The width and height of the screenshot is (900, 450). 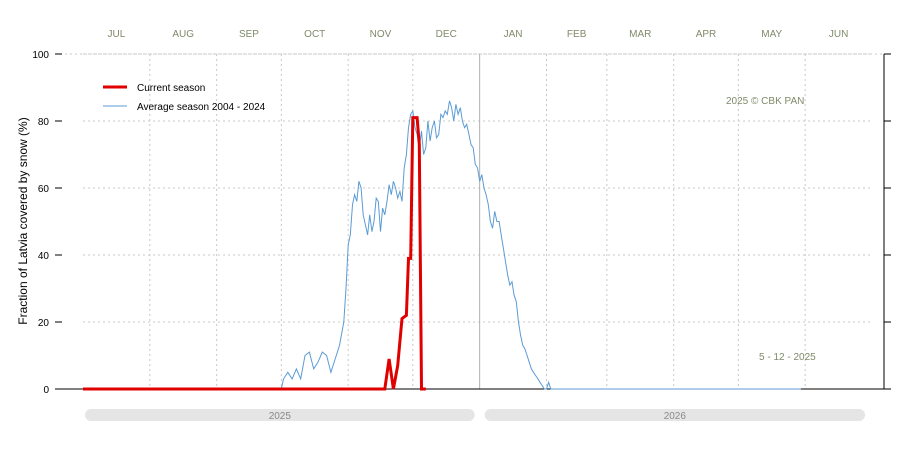 I want to click on legend-label-average: Average season 2004 - 2024, so click(x=201, y=107).